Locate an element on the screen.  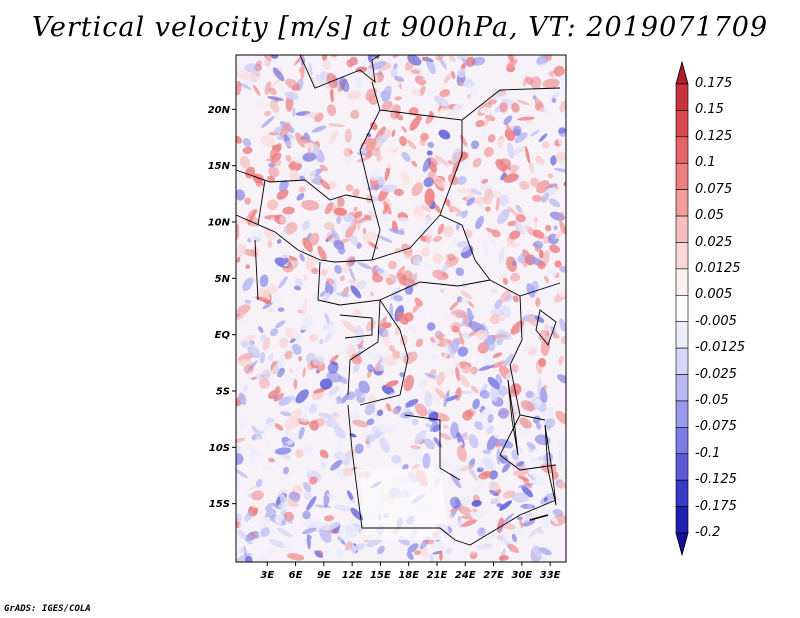
colorbar-label: -0.0125 is located at coordinates (720, 348).